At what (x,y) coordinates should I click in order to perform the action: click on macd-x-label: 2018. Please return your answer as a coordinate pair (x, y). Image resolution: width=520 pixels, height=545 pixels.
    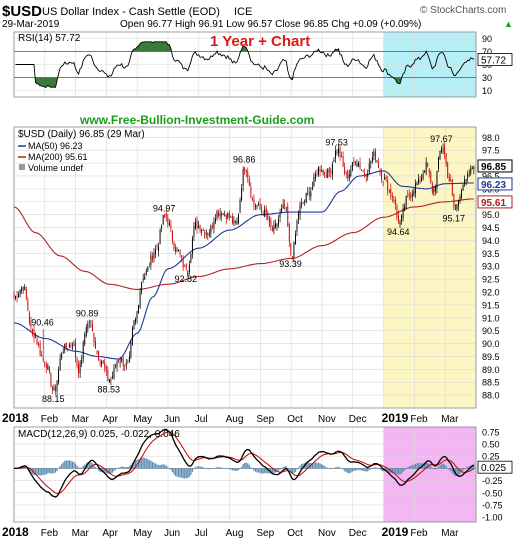
    Looking at the image, I should click on (15, 532).